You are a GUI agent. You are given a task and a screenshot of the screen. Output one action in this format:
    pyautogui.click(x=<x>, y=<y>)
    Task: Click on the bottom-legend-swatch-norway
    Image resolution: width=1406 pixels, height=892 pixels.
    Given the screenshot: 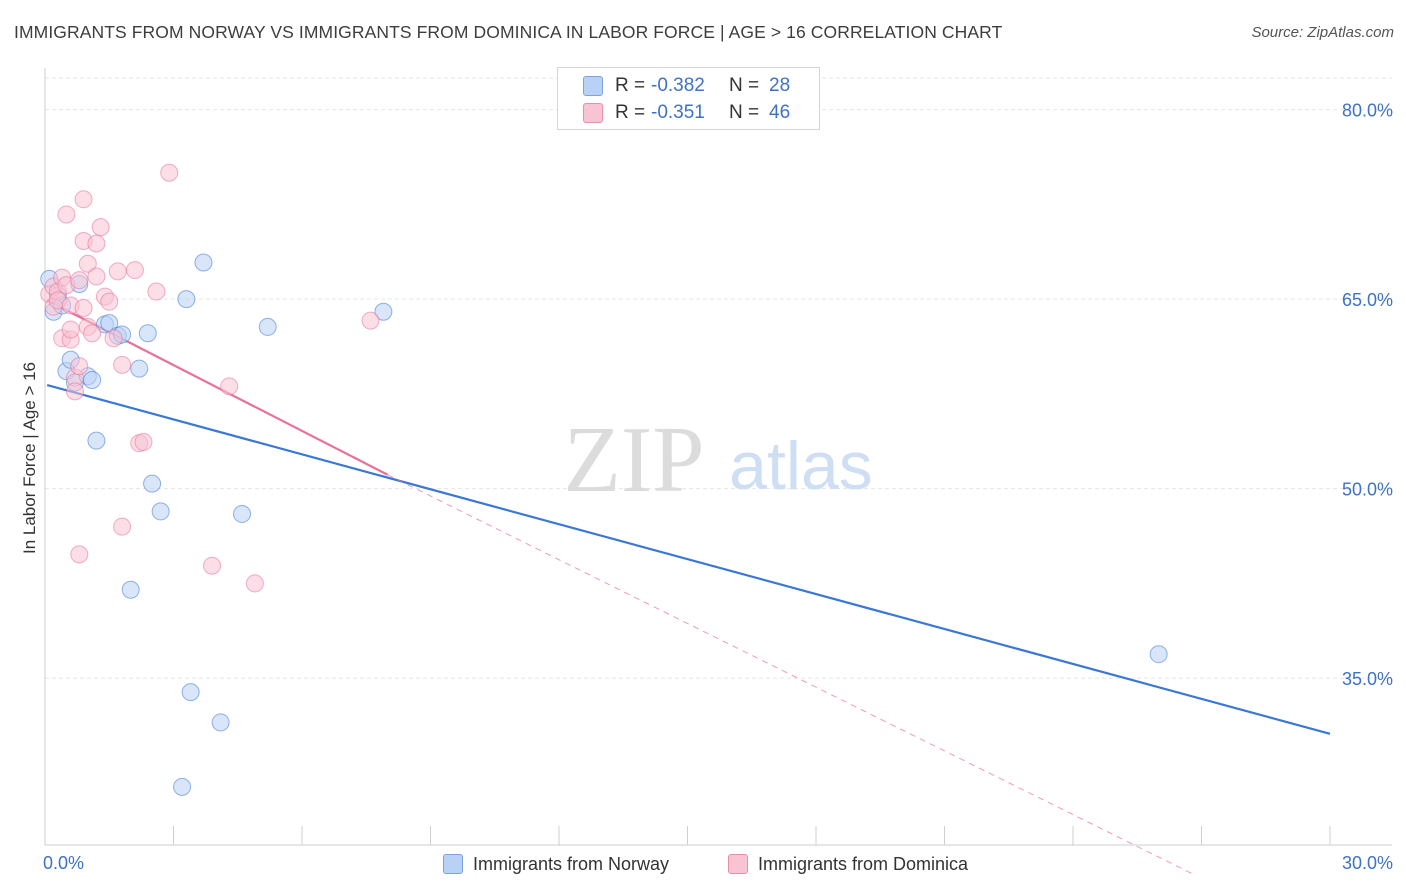 What is the action you would take?
    pyautogui.click(x=453, y=864)
    